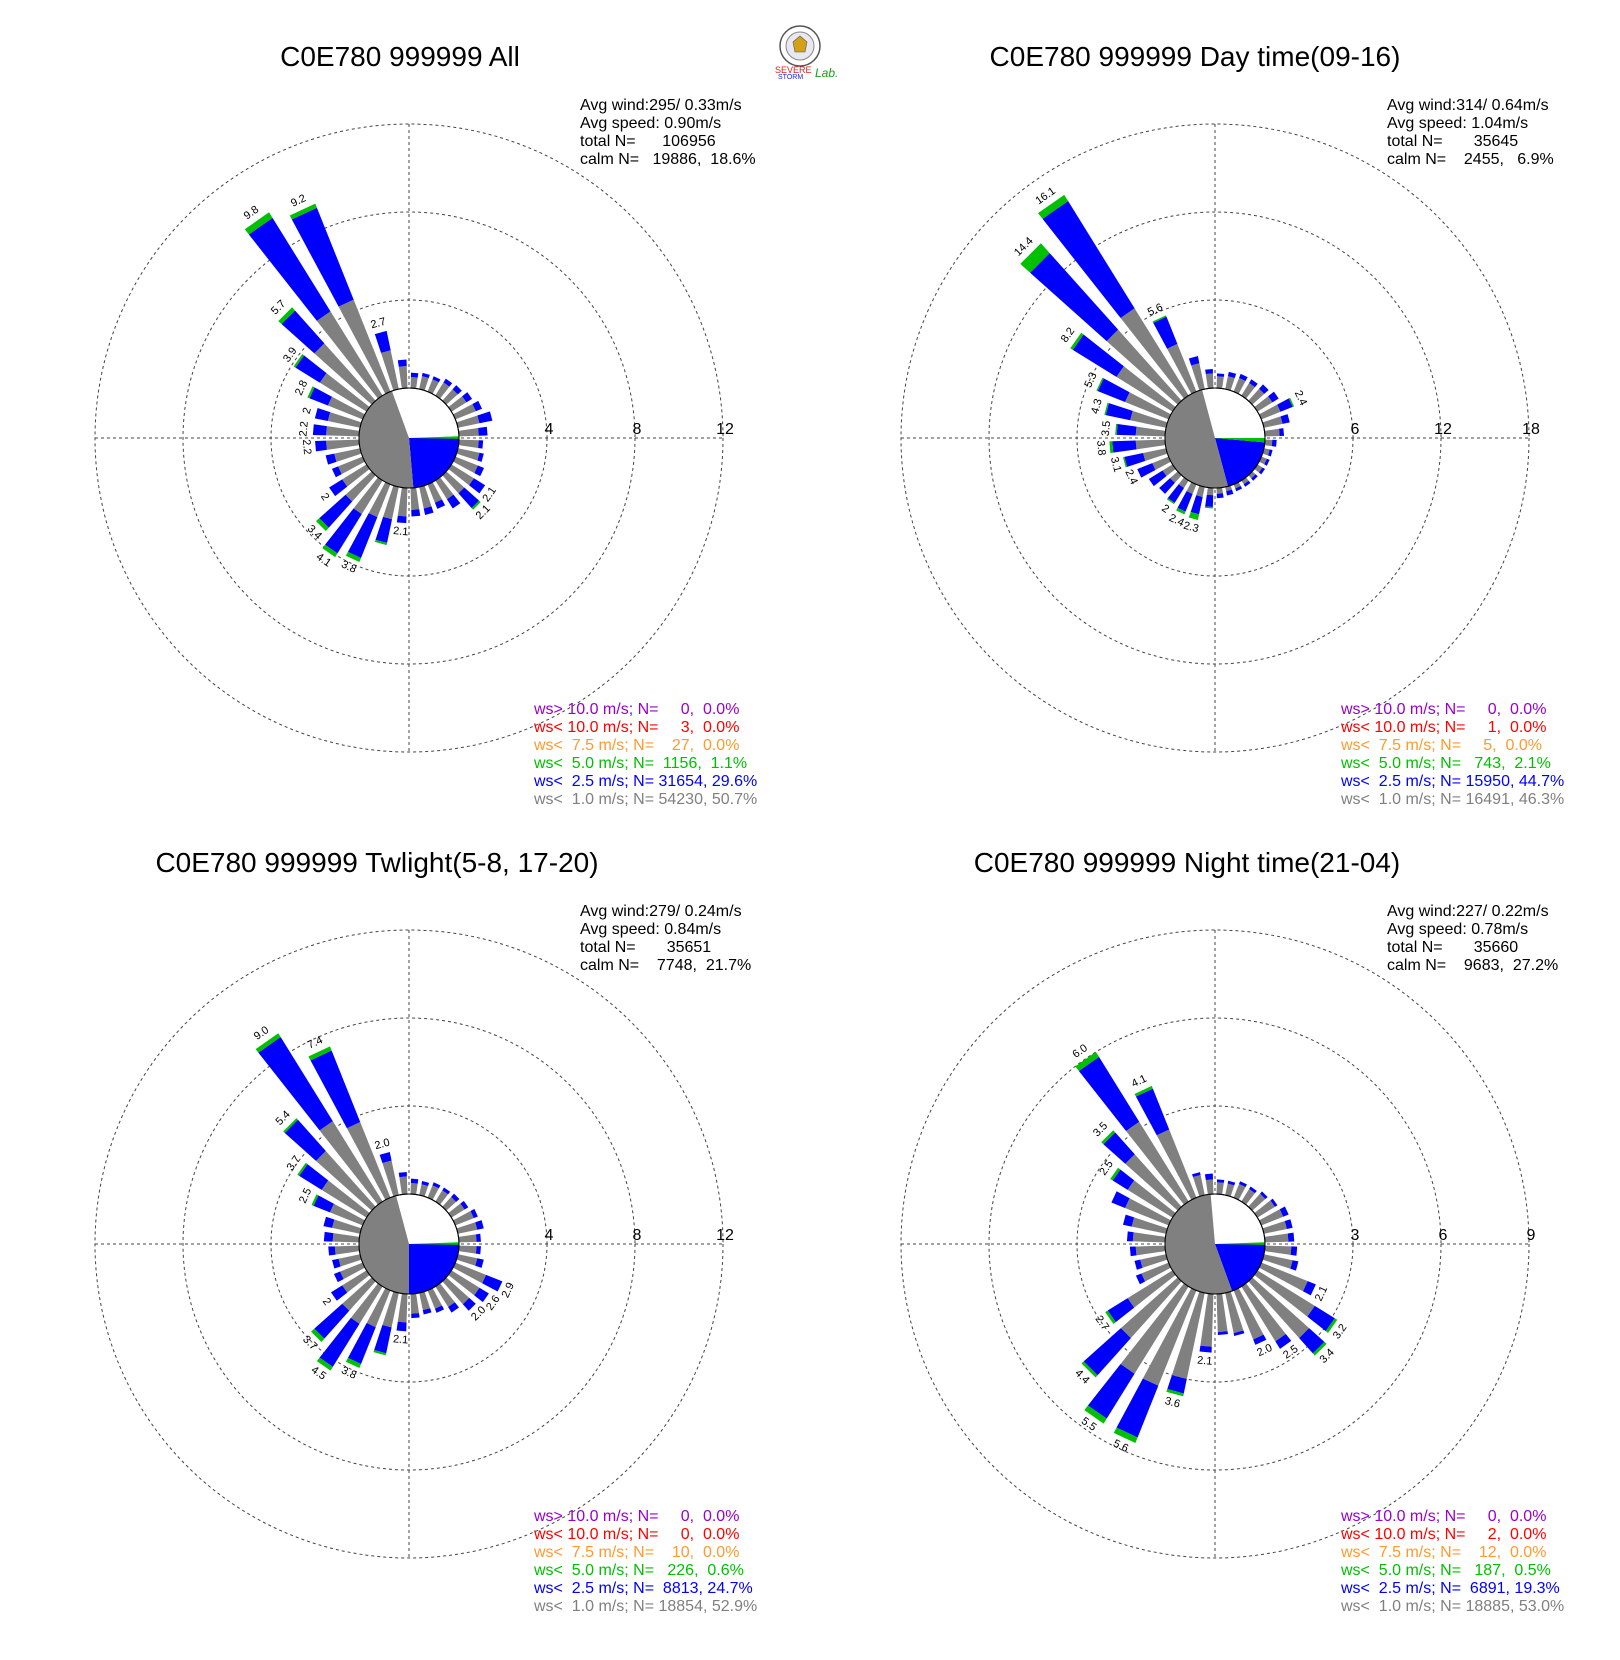 The width and height of the screenshot is (1620, 1660). Describe the element at coordinates (1355, 1235) in the screenshot. I see `ring-tick-label: 3` at that location.